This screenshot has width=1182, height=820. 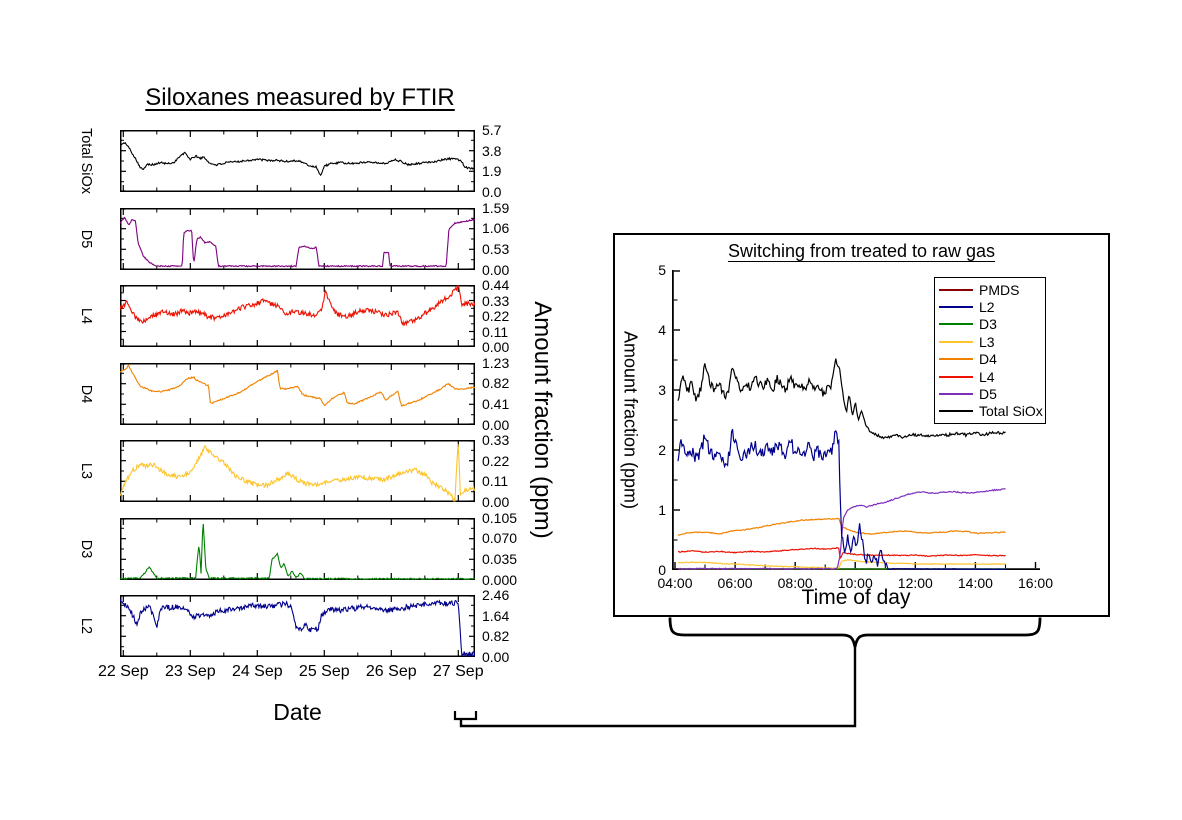 What do you see at coordinates (86, 238) in the screenshot?
I see `row-label-d5: D5` at bounding box center [86, 238].